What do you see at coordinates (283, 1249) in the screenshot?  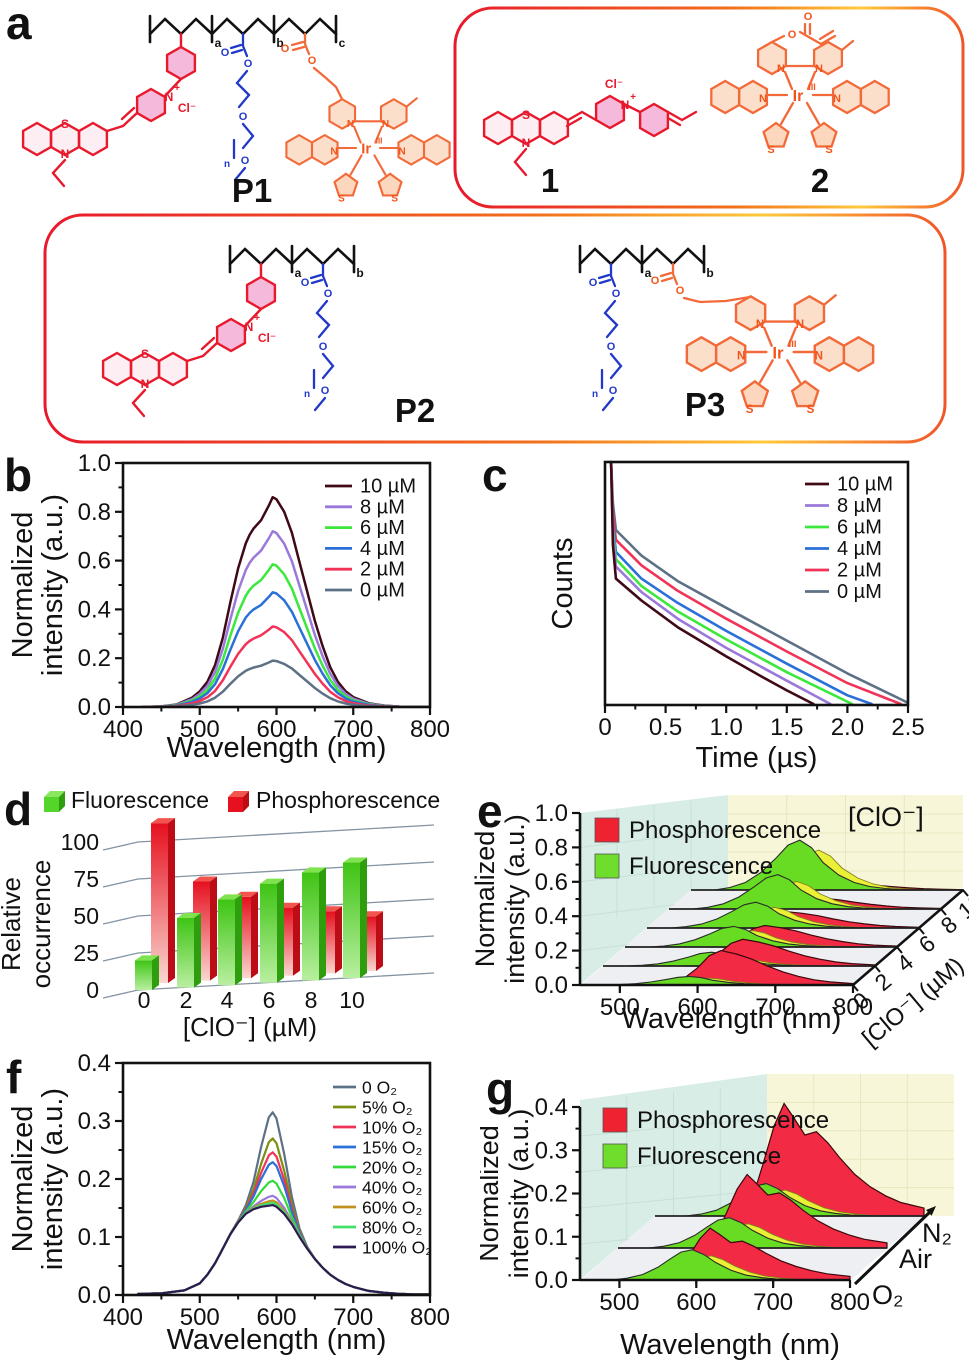 I see `series-curve-100% O₂` at bounding box center [283, 1249].